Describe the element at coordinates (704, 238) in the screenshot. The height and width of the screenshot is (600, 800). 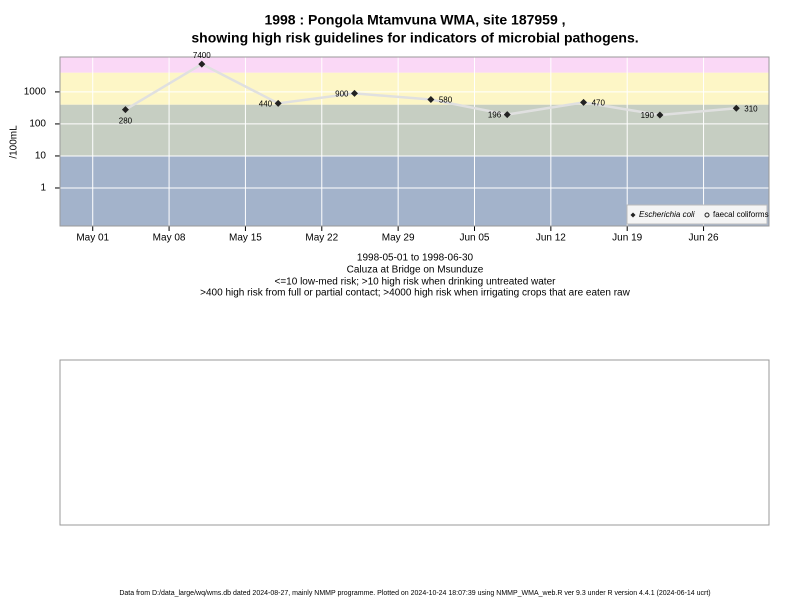
I see `x-tick-label: Jun 26` at that location.